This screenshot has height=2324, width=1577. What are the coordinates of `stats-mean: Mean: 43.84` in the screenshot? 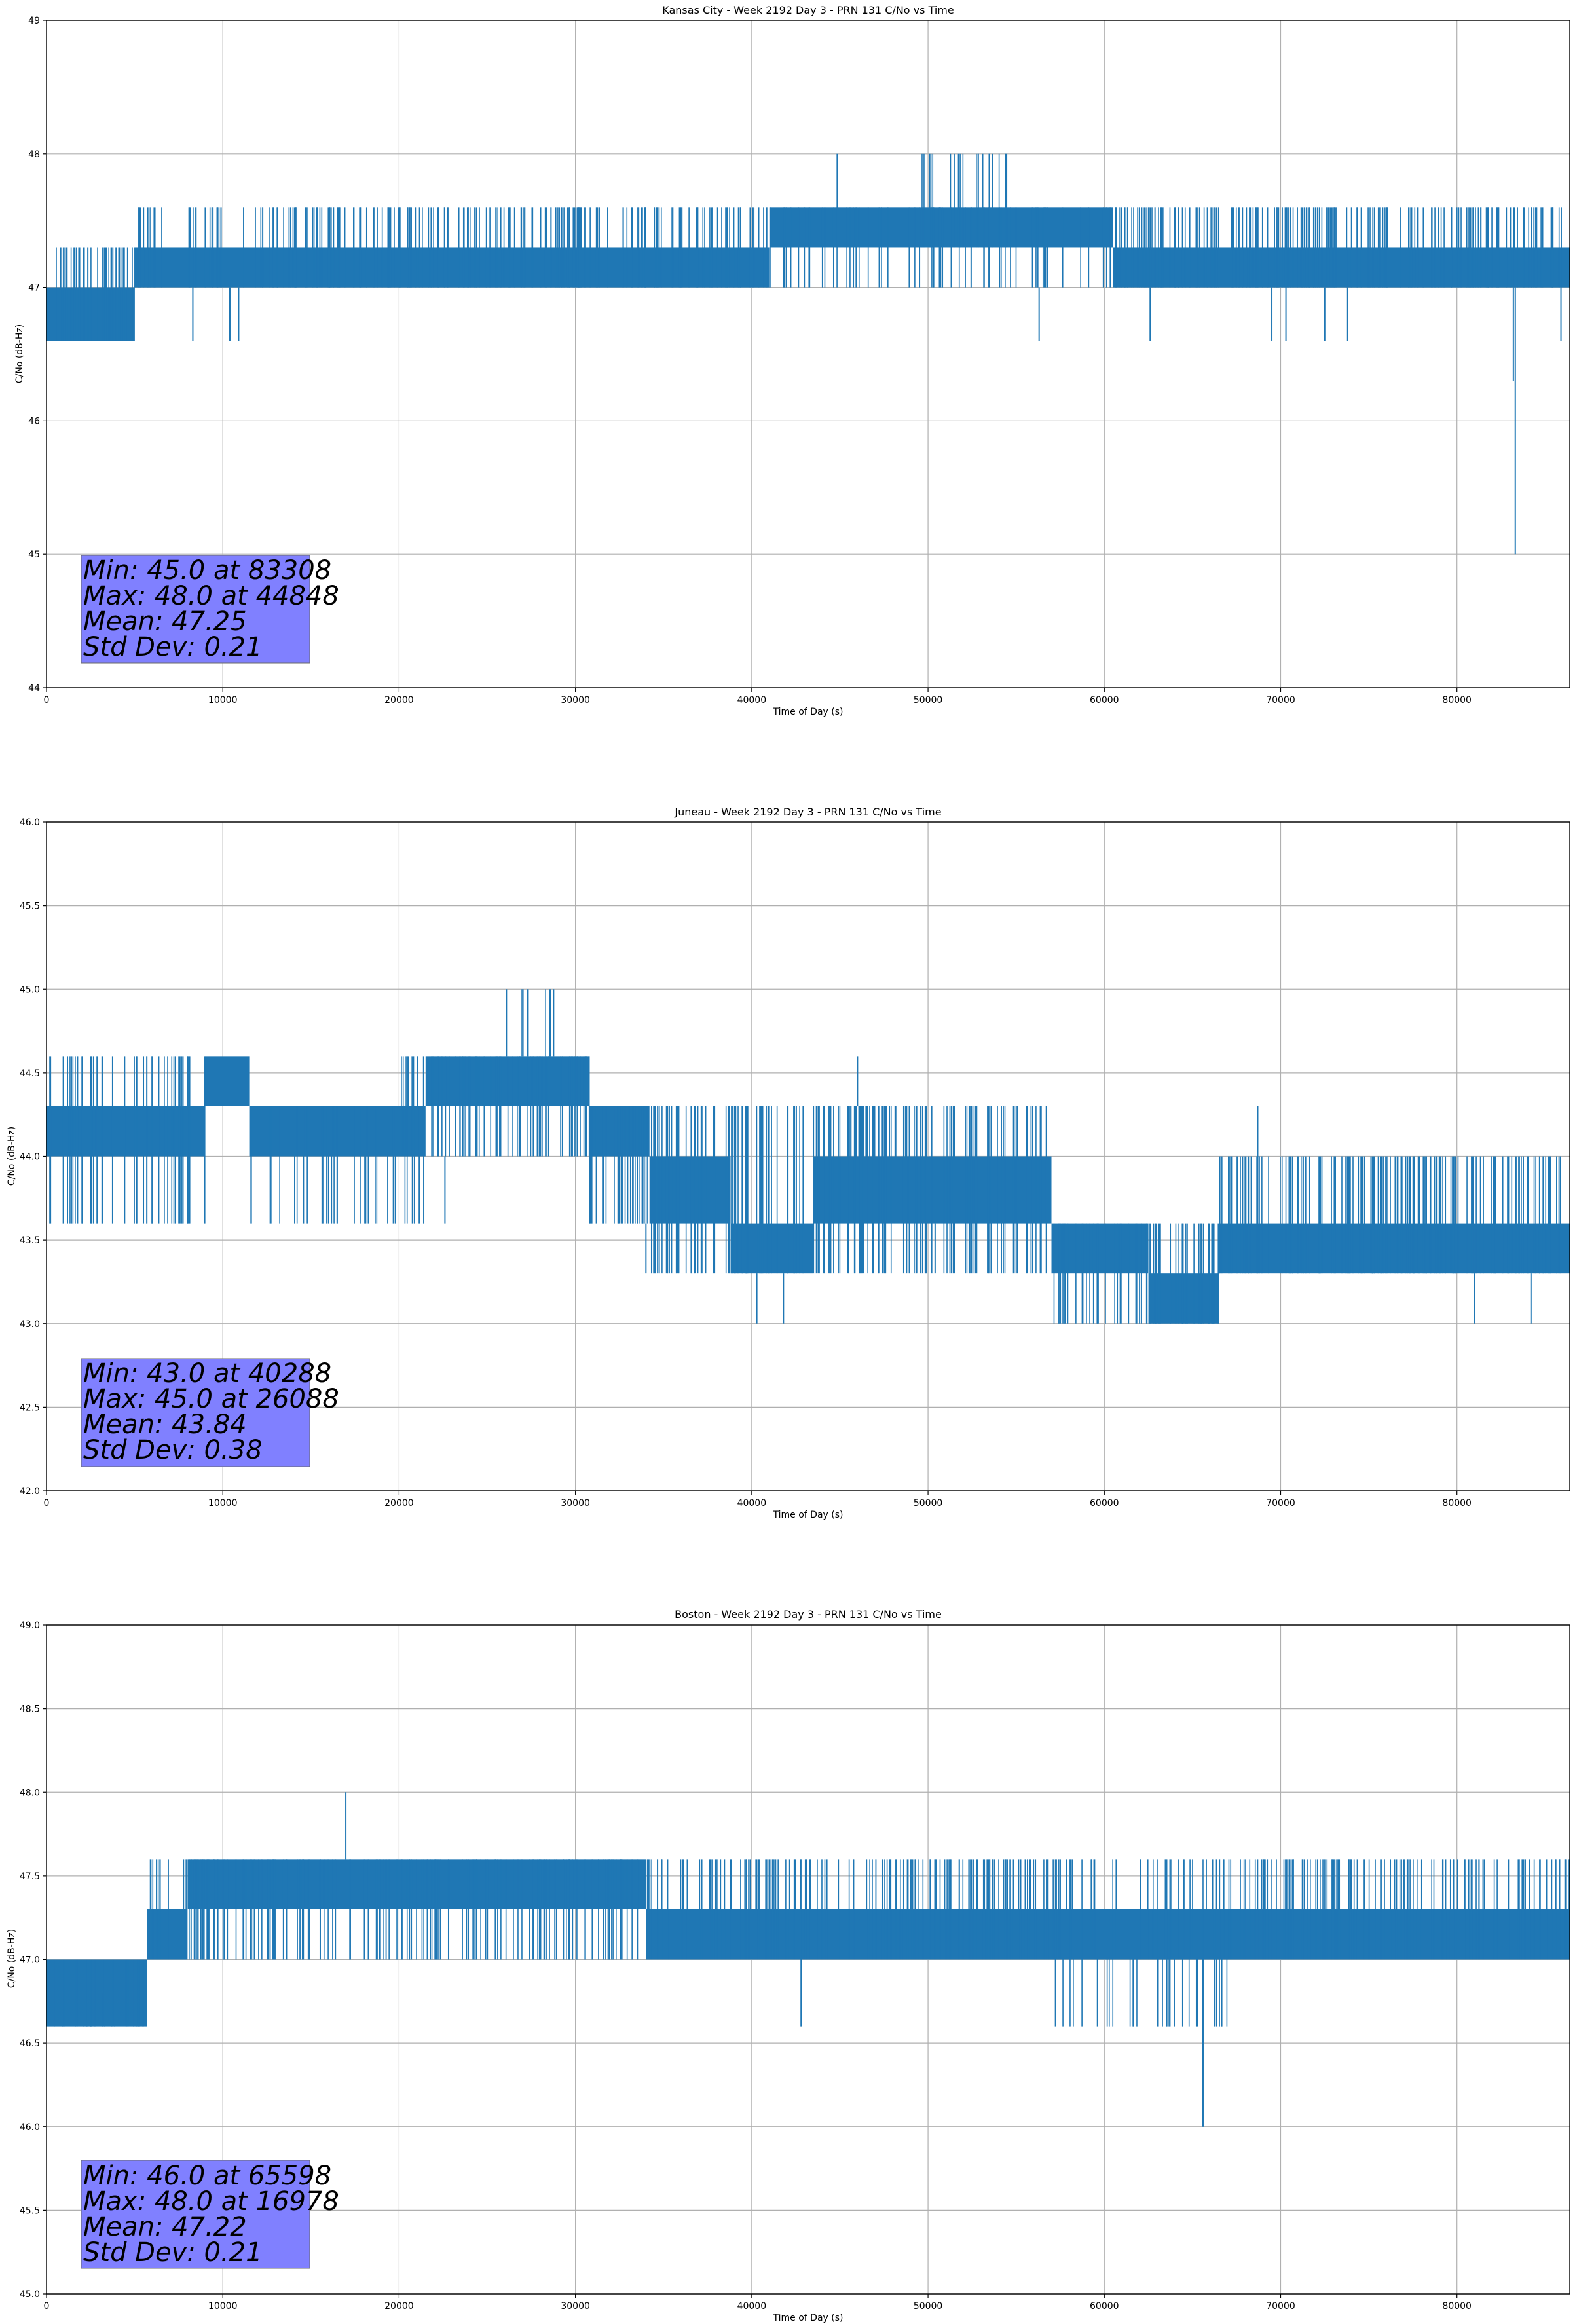 It's located at (165, 1425).